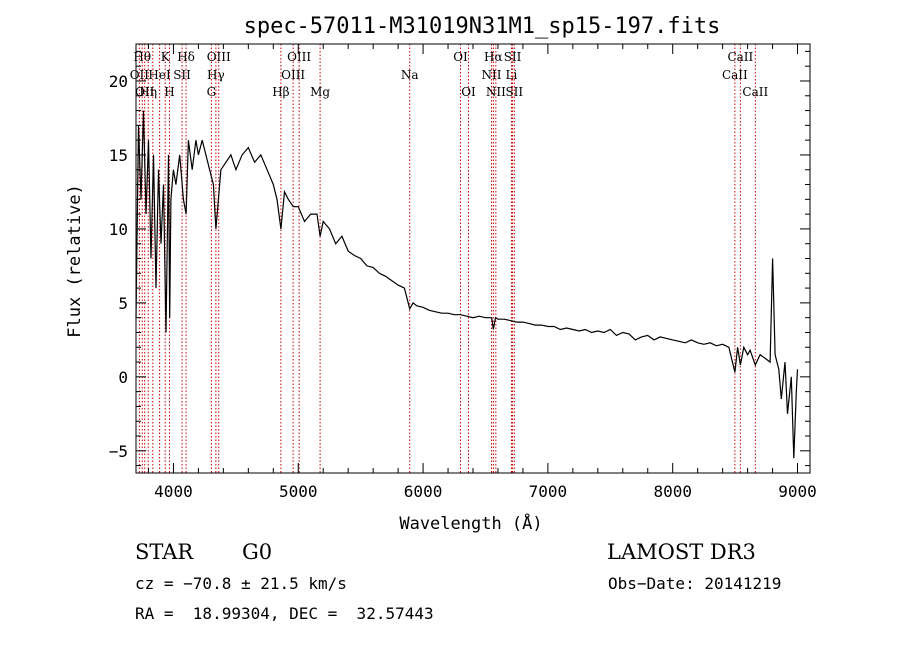 This screenshot has height=649, width=900. I want to click on line-label-6: K, so click(166, 57).